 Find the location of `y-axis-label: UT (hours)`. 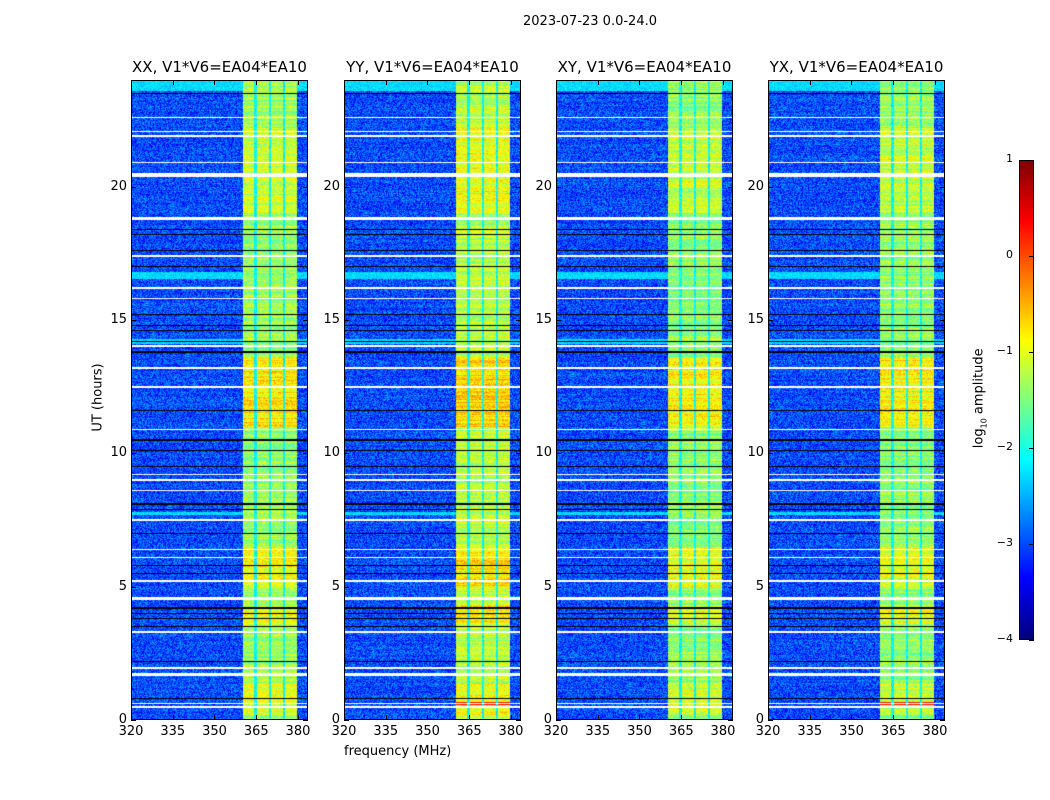

y-axis-label: UT (hours) is located at coordinates (98, 397).